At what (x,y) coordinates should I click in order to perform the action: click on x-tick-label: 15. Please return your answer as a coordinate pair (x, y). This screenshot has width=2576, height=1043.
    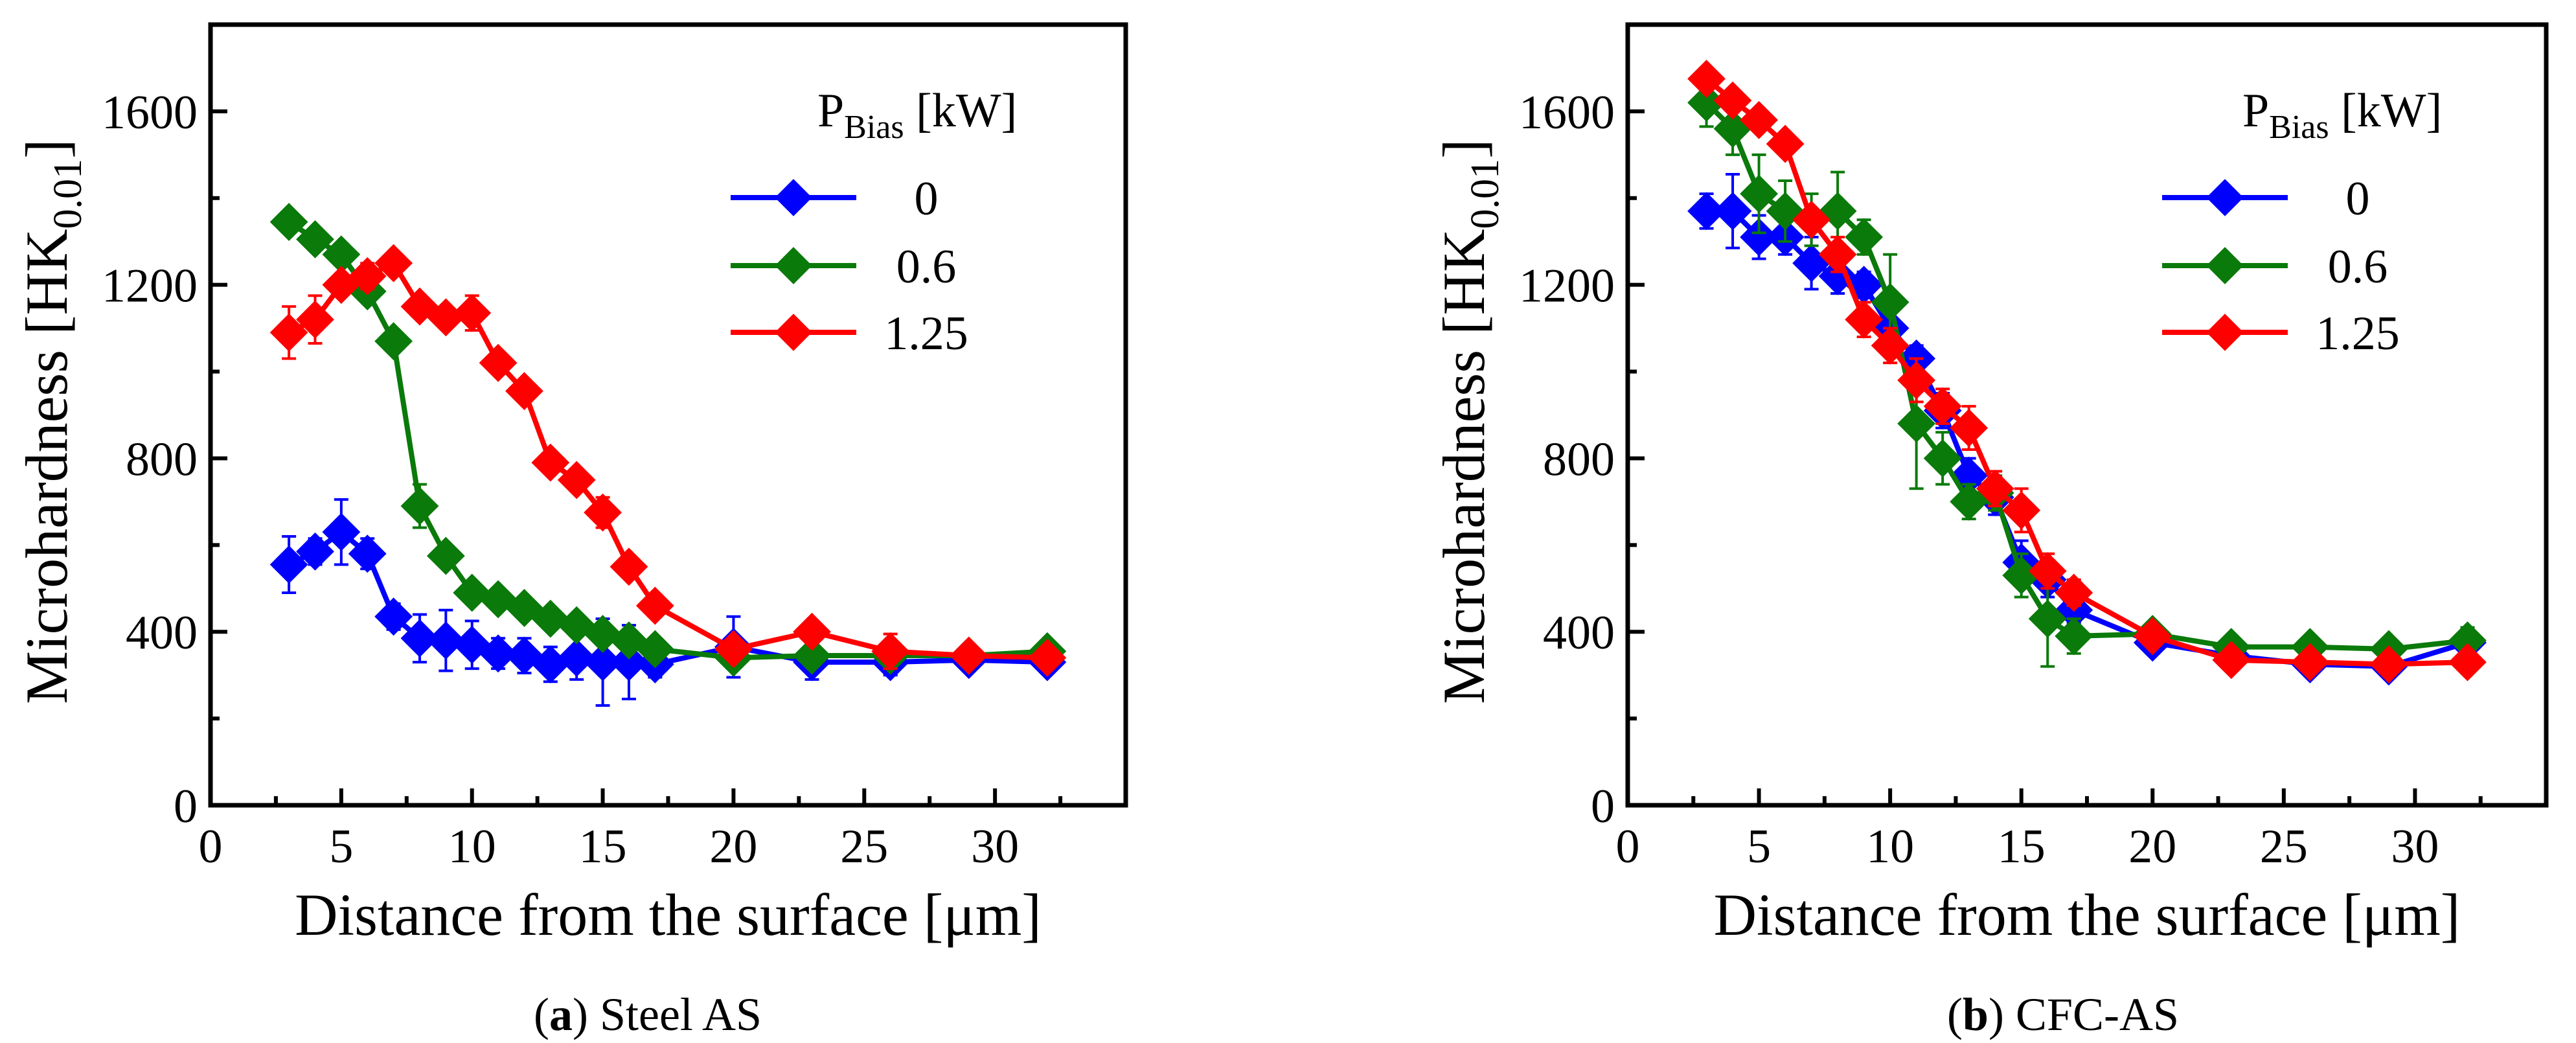
    Looking at the image, I should click on (603, 847).